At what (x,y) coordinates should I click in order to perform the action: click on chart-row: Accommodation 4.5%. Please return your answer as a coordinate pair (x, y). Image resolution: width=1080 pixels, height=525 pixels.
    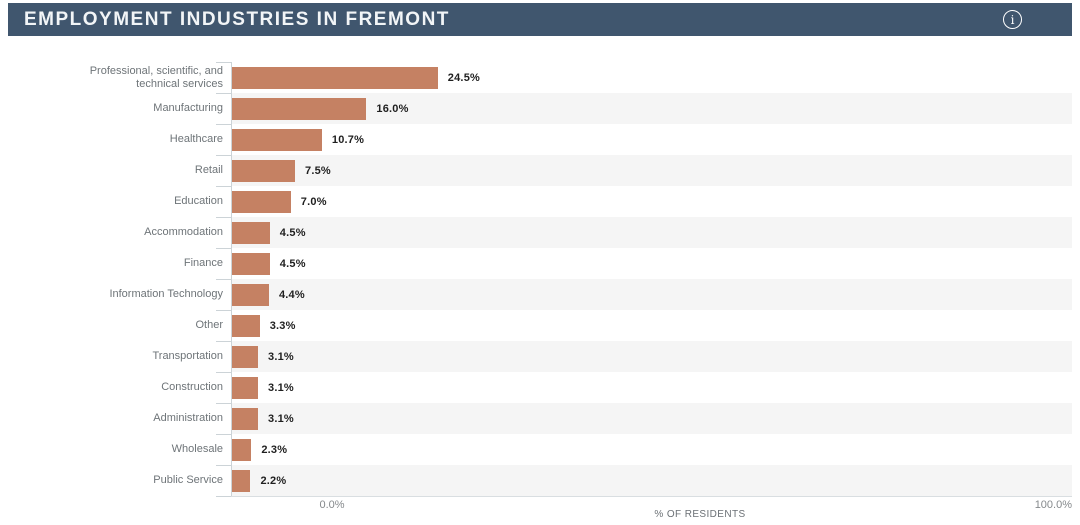
    Looking at the image, I should click on (540, 232).